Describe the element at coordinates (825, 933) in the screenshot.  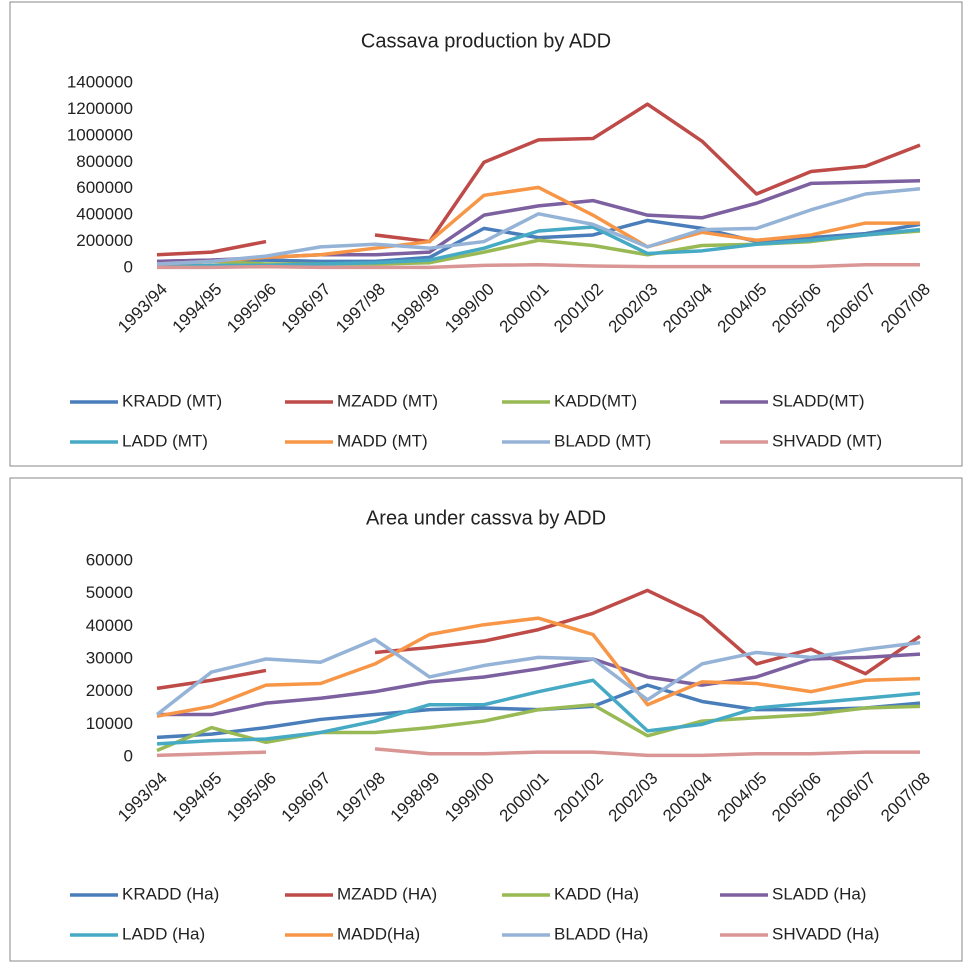
I see `legend-label: SHVADD (Ha)` at that location.